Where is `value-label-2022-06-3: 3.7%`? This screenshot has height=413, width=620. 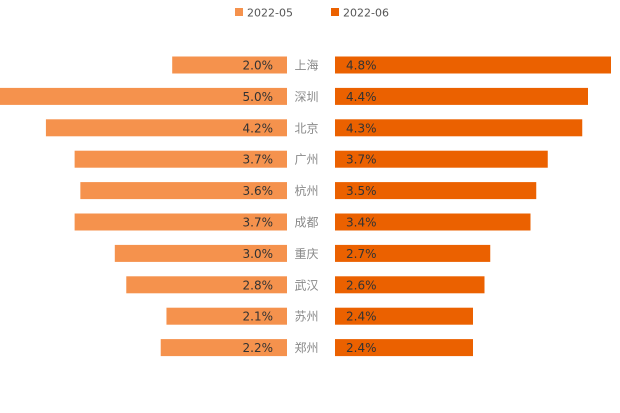 value-label-2022-06-3: 3.7% is located at coordinates (361, 160).